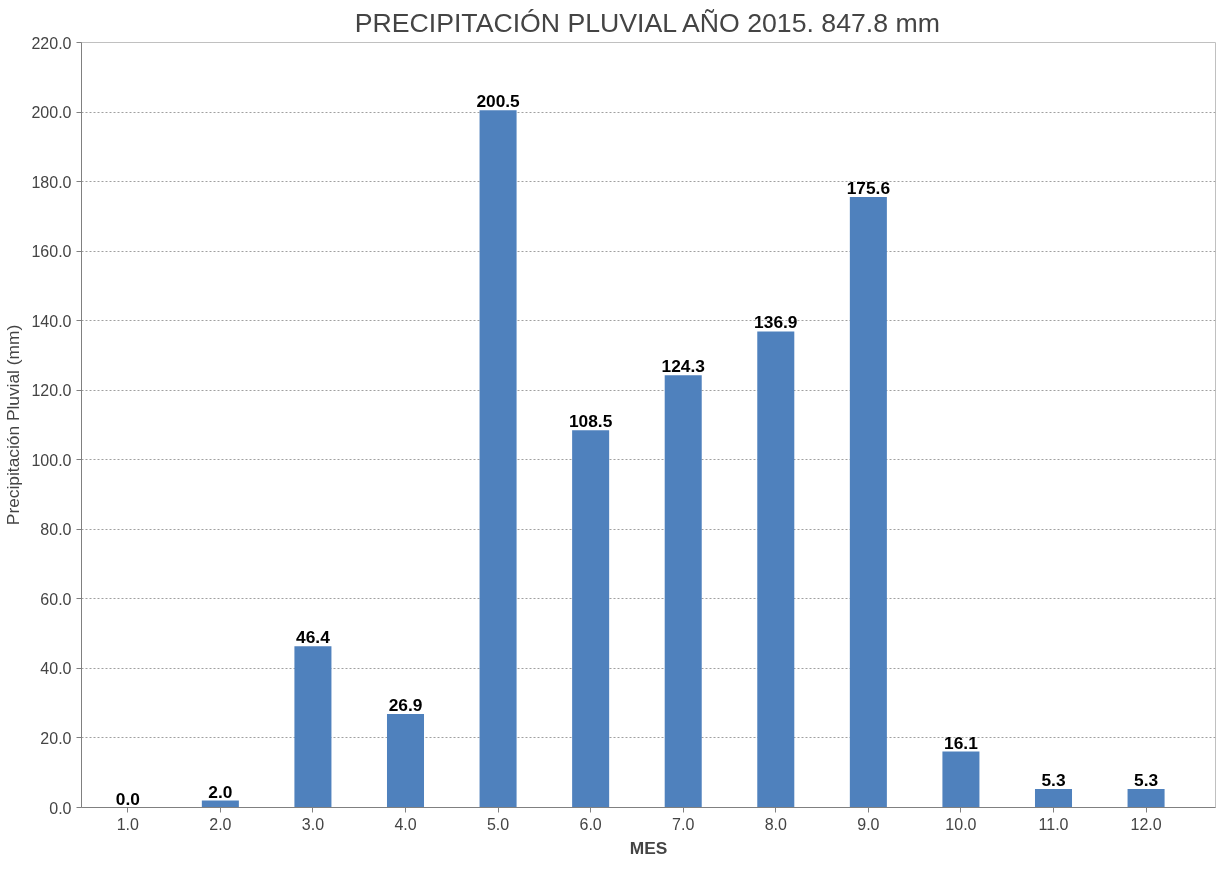 The image size is (1232, 869). I want to click on x-tick-label: 2.0, so click(220, 824).